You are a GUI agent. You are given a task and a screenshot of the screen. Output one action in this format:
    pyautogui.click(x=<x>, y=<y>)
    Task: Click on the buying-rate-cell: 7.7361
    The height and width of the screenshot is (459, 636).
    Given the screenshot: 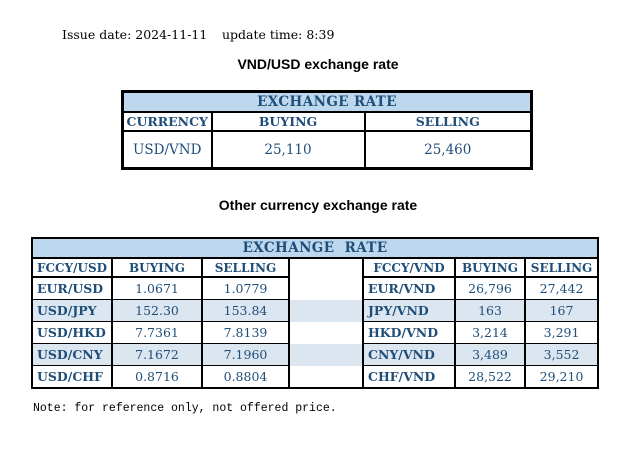 What is the action you would take?
    pyautogui.click(x=157, y=332)
    